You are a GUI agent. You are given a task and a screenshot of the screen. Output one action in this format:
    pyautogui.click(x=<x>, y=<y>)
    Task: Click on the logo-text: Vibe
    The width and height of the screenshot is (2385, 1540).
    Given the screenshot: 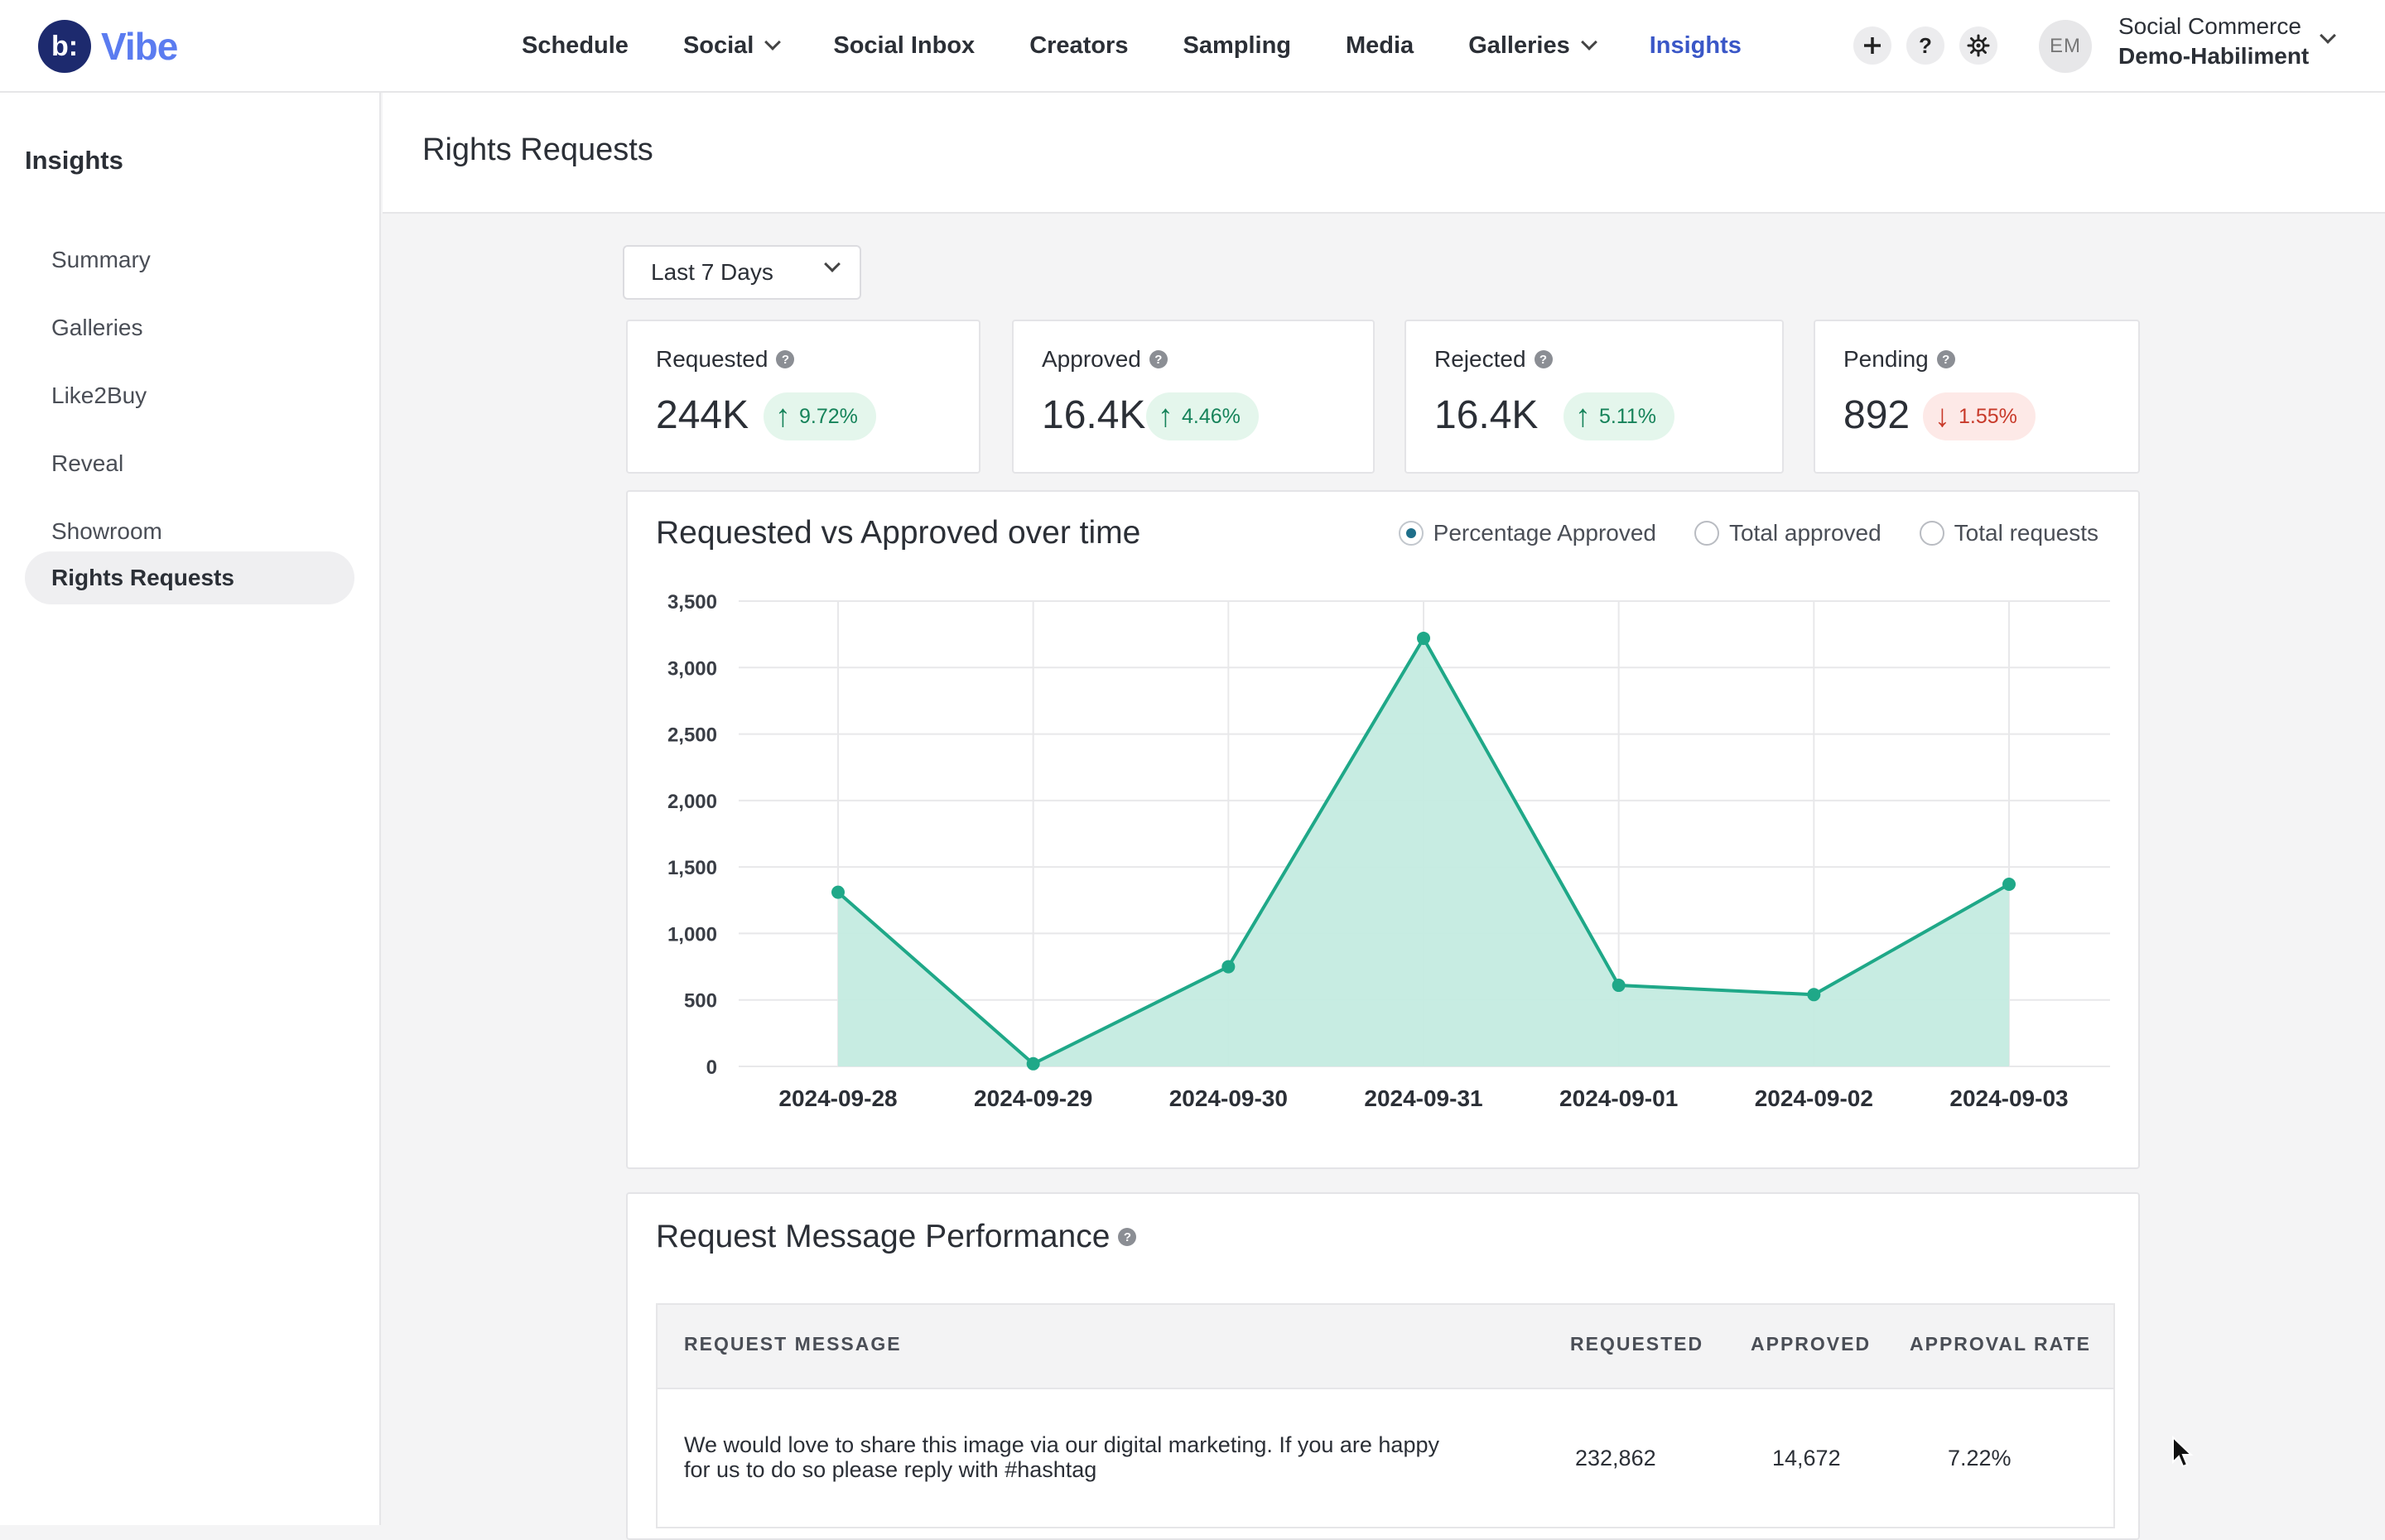 What is the action you would take?
    pyautogui.click(x=139, y=46)
    